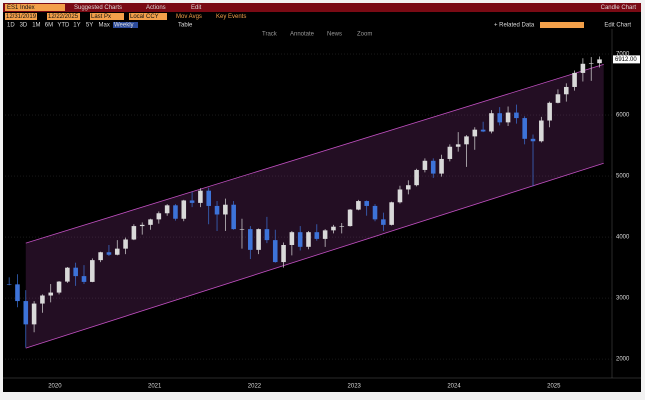 The width and height of the screenshot is (645, 405). I want to click on tool: Annotate, so click(302, 35).